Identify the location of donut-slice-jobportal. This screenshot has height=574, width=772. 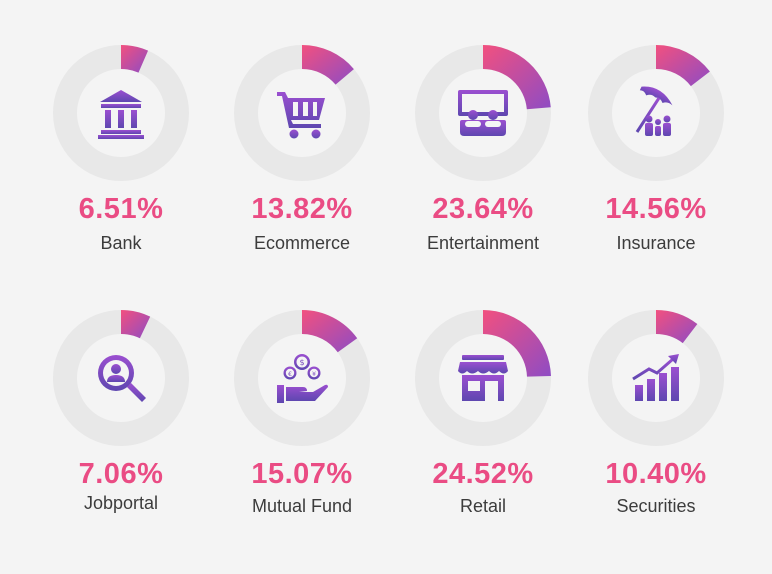
(136, 324).